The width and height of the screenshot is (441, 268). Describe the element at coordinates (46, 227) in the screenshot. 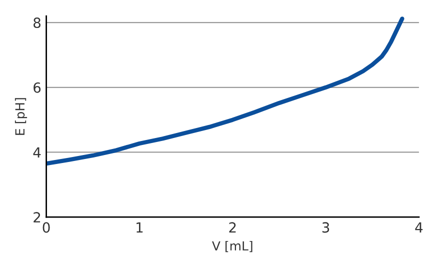

I see `x-tick-label: 0` at that location.